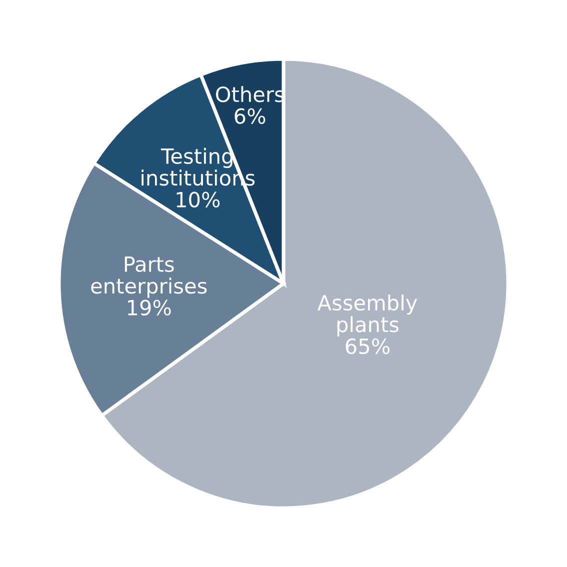 The image size is (567, 567). Describe the element at coordinates (368, 346) in the screenshot. I see `data-label: 65%` at that location.